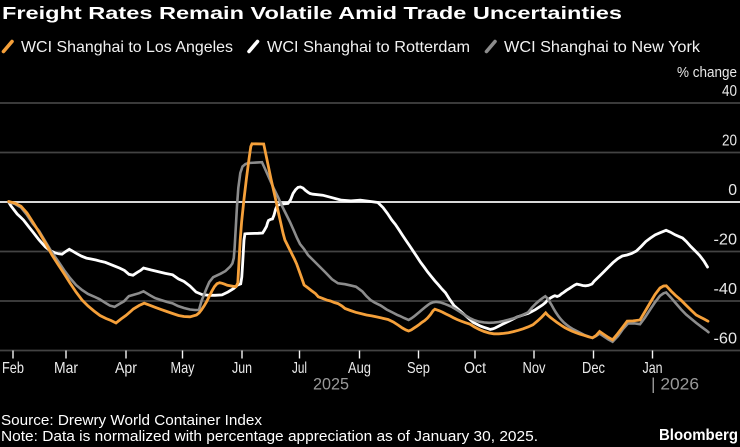 This screenshot has height=447, width=740. I want to click on svg-text:Source: Drewry World Container: Source: Drewry World Container Index, so click(132, 420).